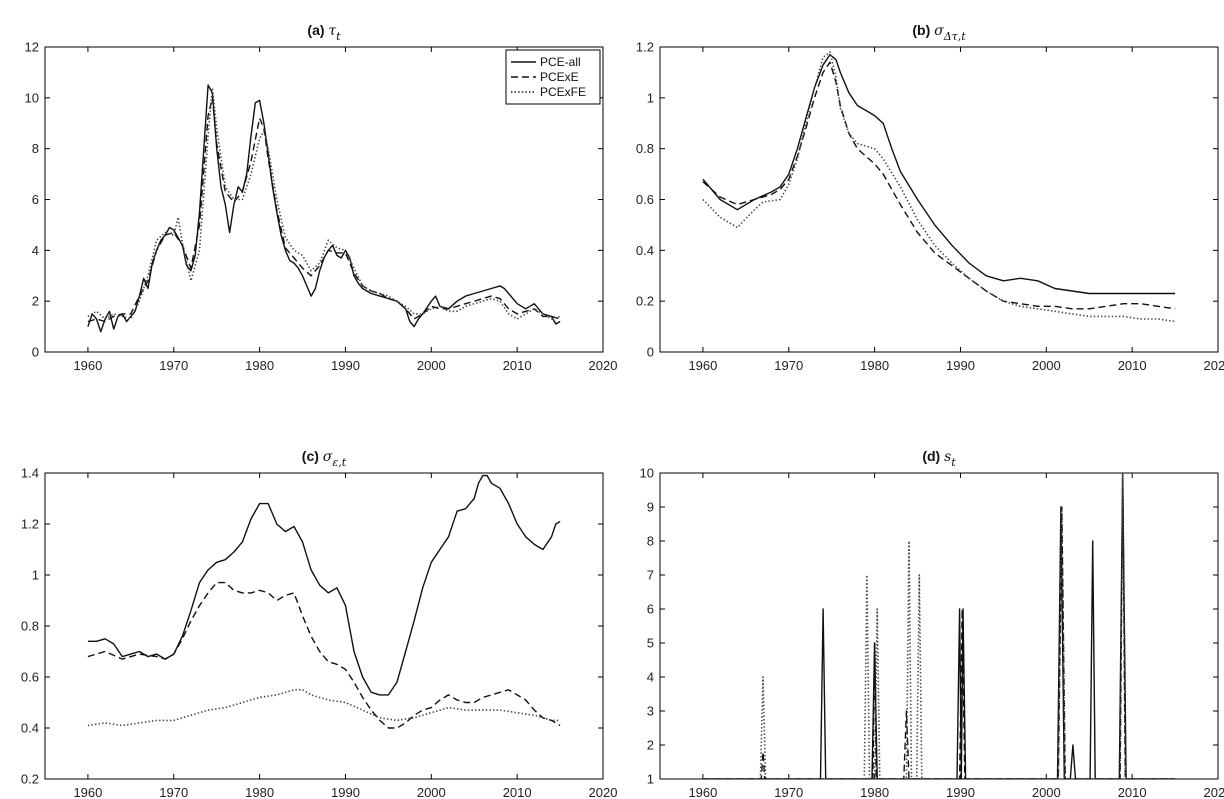  Describe the element at coordinates (560, 62) in the screenshot. I see `legend-entry: PCE-all` at that location.